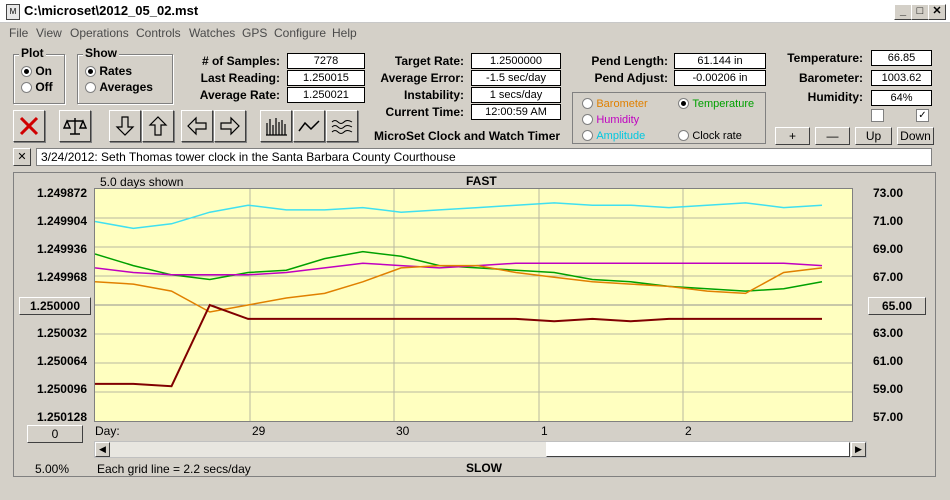 The height and width of the screenshot is (500, 950). Describe the element at coordinates (888, 193) in the screenshot. I see `right-axis-label: 73.00` at that location.